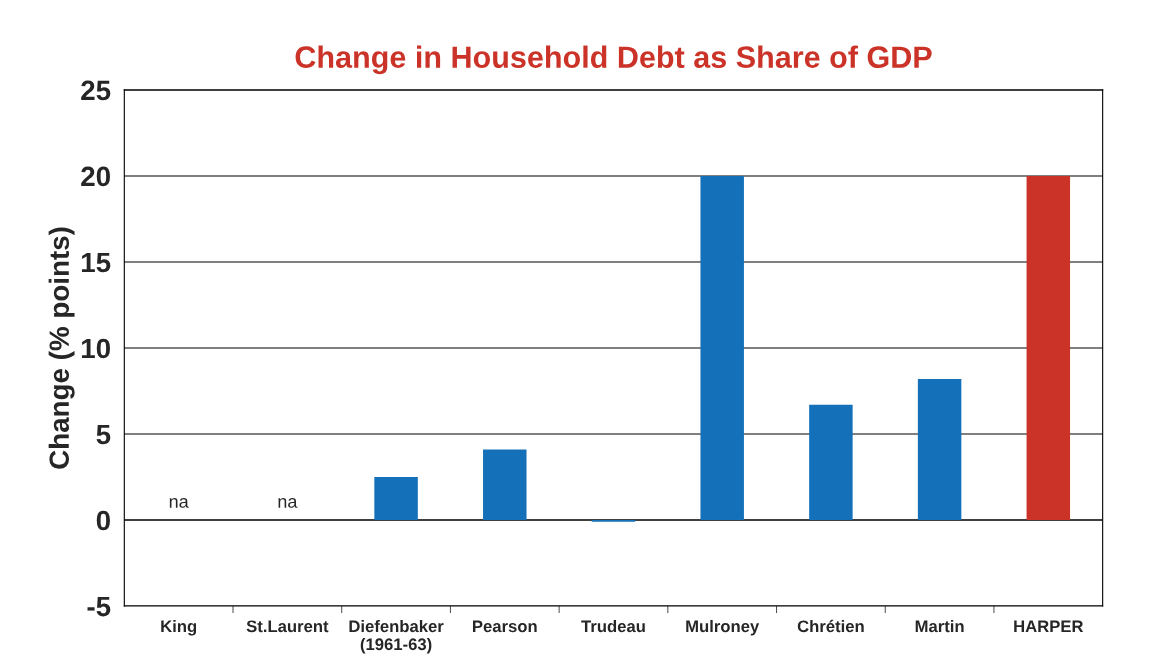  Describe the element at coordinates (179, 627) in the screenshot. I see `x-tick-label: King` at that location.